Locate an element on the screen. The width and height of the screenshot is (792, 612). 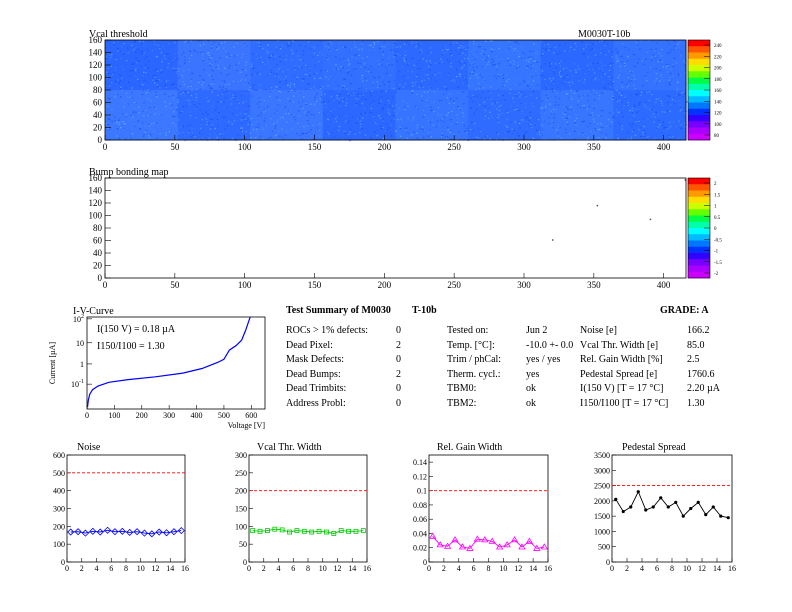
plot-y-tick-label: 50 is located at coordinates (243, 544).